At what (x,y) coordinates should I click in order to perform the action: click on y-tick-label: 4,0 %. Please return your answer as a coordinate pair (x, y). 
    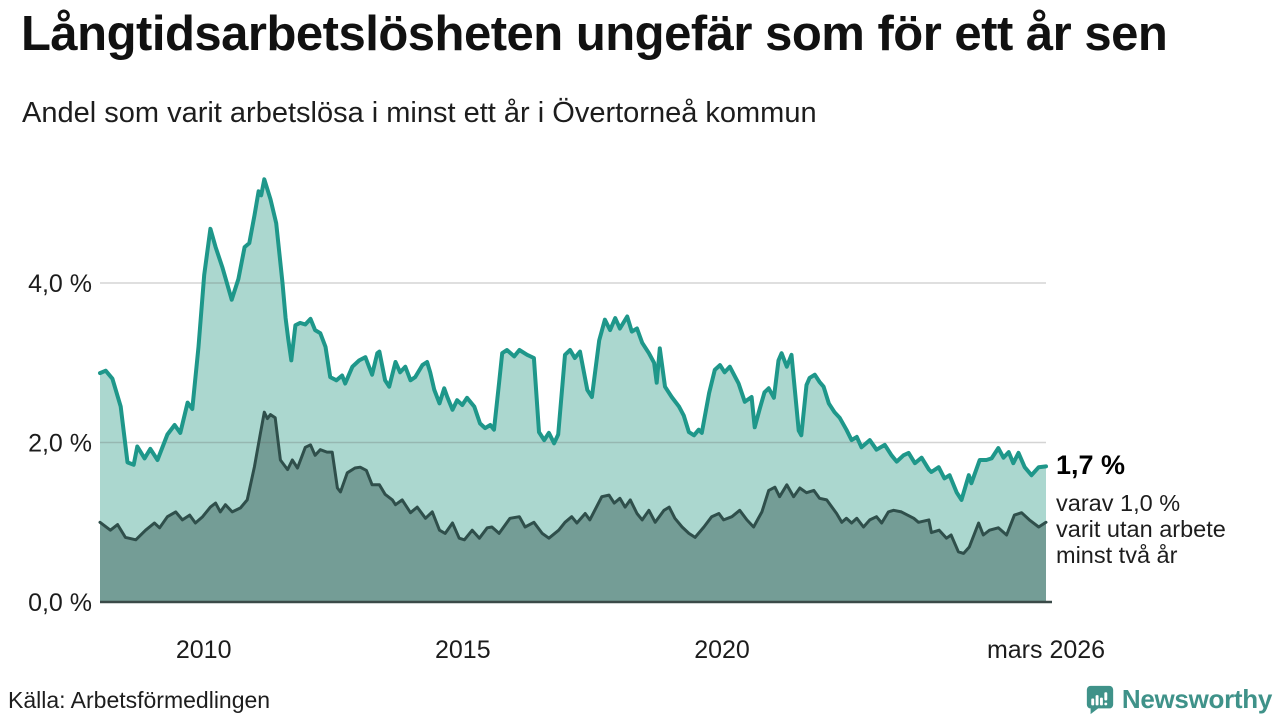
    Looking at the image, I should click on (60, 284).